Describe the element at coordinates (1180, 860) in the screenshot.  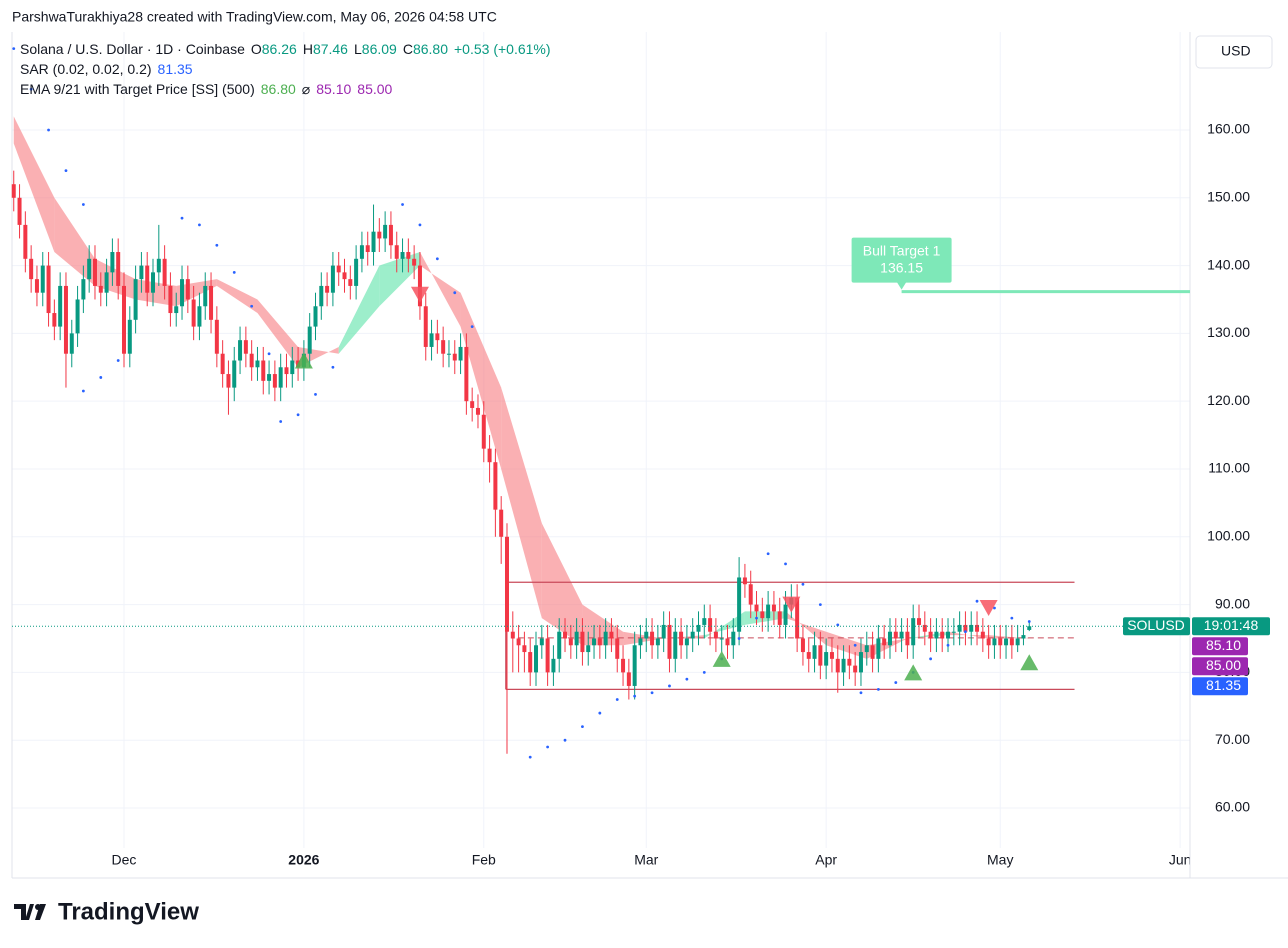
I see `x-tick-label: Jun` at that location.